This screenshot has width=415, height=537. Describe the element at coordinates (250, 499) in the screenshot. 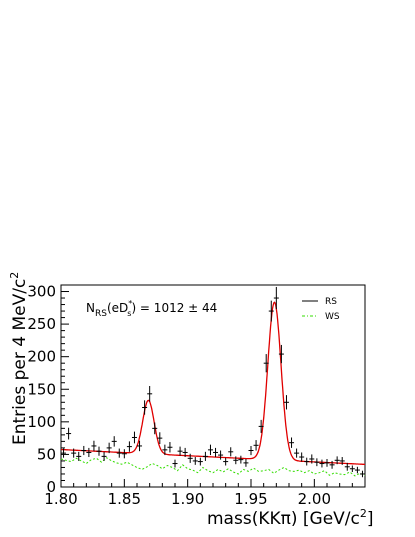

I see `x-tick-label: 1.95` at that location.